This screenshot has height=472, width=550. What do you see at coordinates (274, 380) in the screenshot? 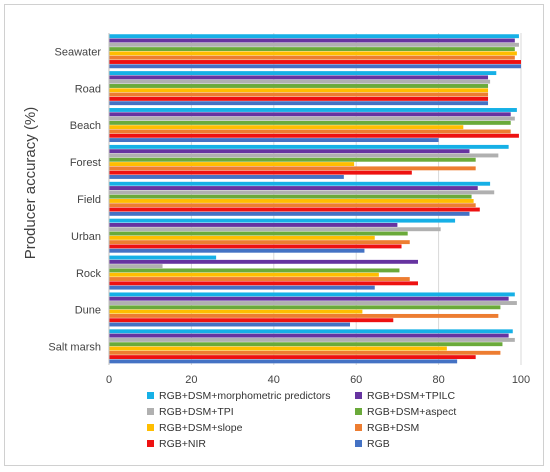
I see `x-tick-label: 40` at bounding box center [274, 380].